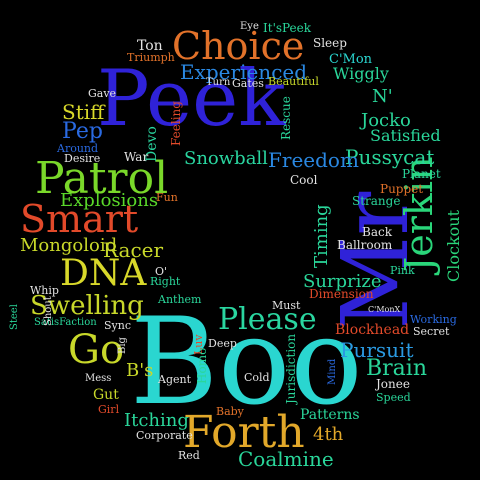 This screenshot has height=480, width=480. Describe the element at coordinates (44, 290) in the screenshot. I see `word-whip: Whip` at that location.